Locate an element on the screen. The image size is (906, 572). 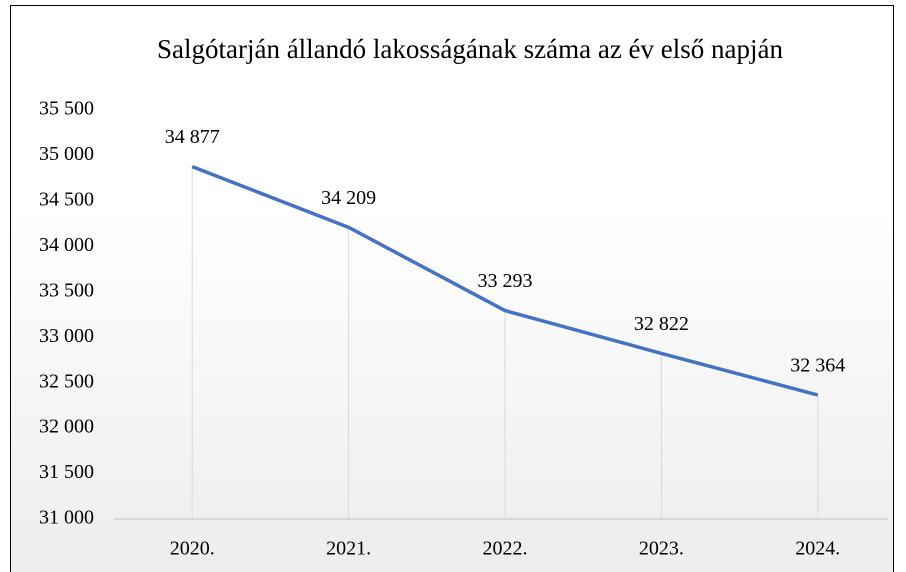
data-label: 32 364 is located at coordinates (817, 366).